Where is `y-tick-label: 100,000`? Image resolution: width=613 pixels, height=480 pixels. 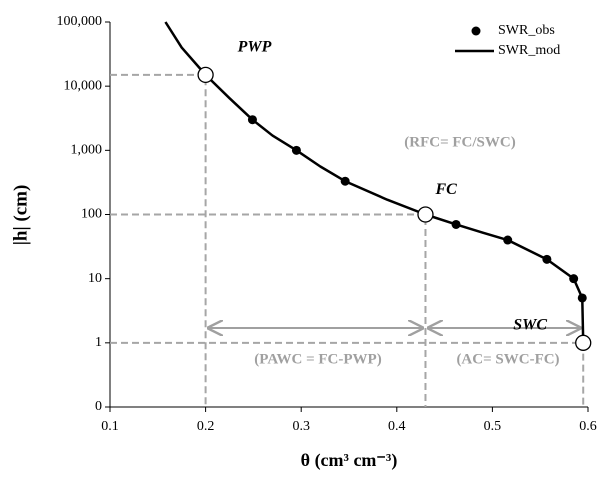 y-tick-label: 100,000 is located at coordinates (80, 21).